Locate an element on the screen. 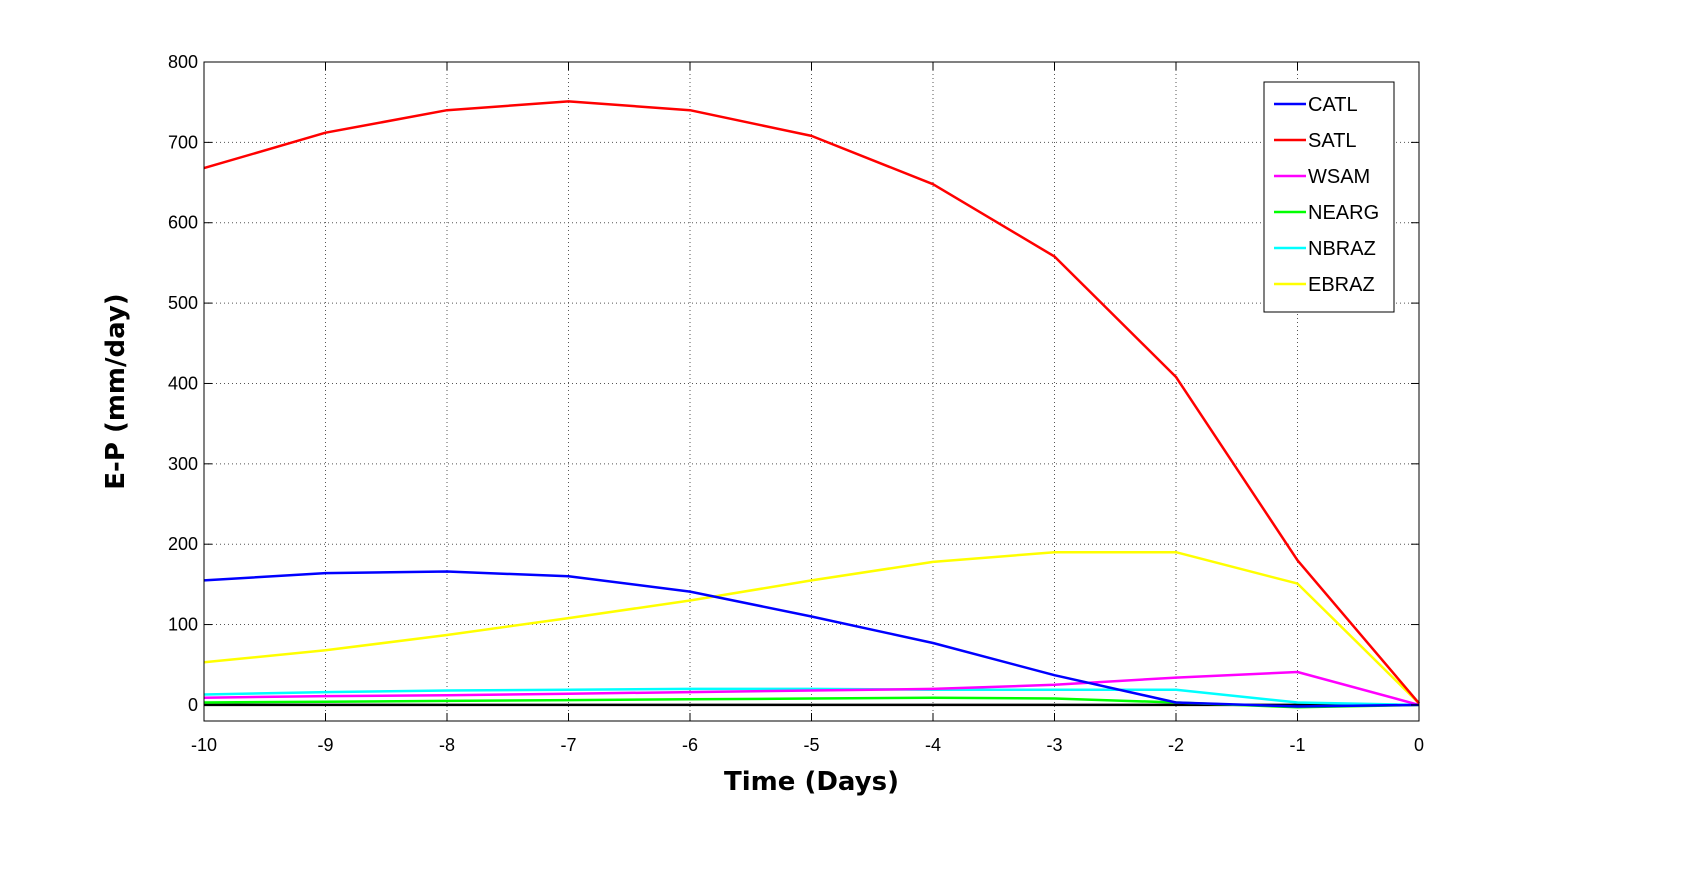 This screenshot has width=1697, height=878. y-axis-label: E-P (mm/day) is located at coordinates (116, 391).